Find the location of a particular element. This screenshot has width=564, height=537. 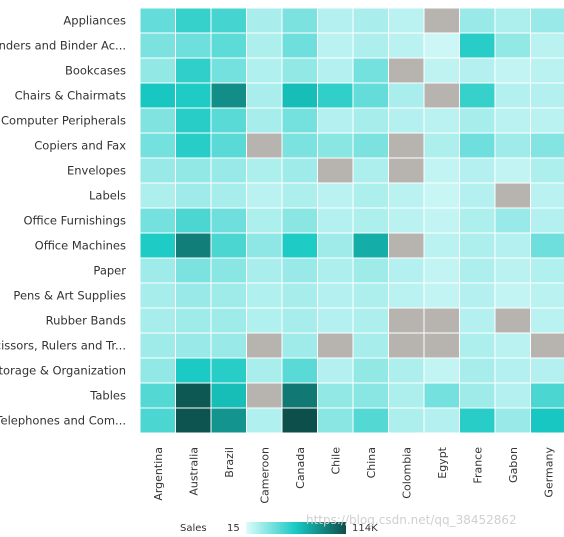

color-legend: Sales 15 114K is located at coordinates (279, 528).